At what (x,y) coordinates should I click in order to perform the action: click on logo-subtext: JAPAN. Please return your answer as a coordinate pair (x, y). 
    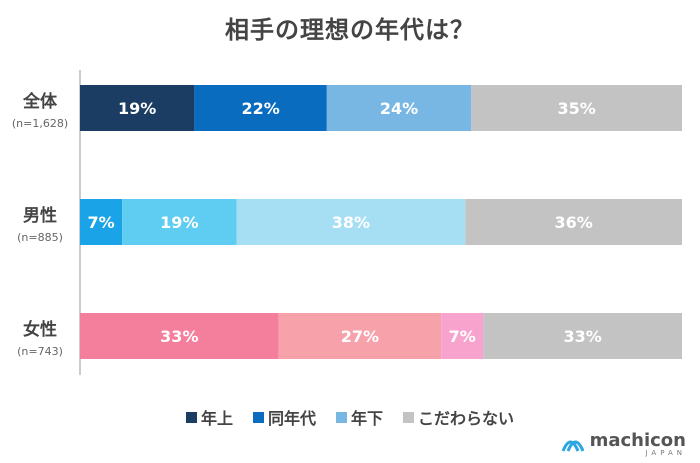
    Looking at the image, I should click on (665, 453).